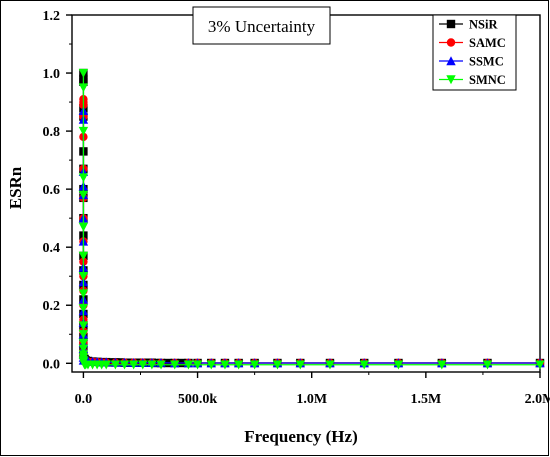  Describe the element at coordinates (487, 80) in the screenshot. I see `legend-label: SMNC` at that location.